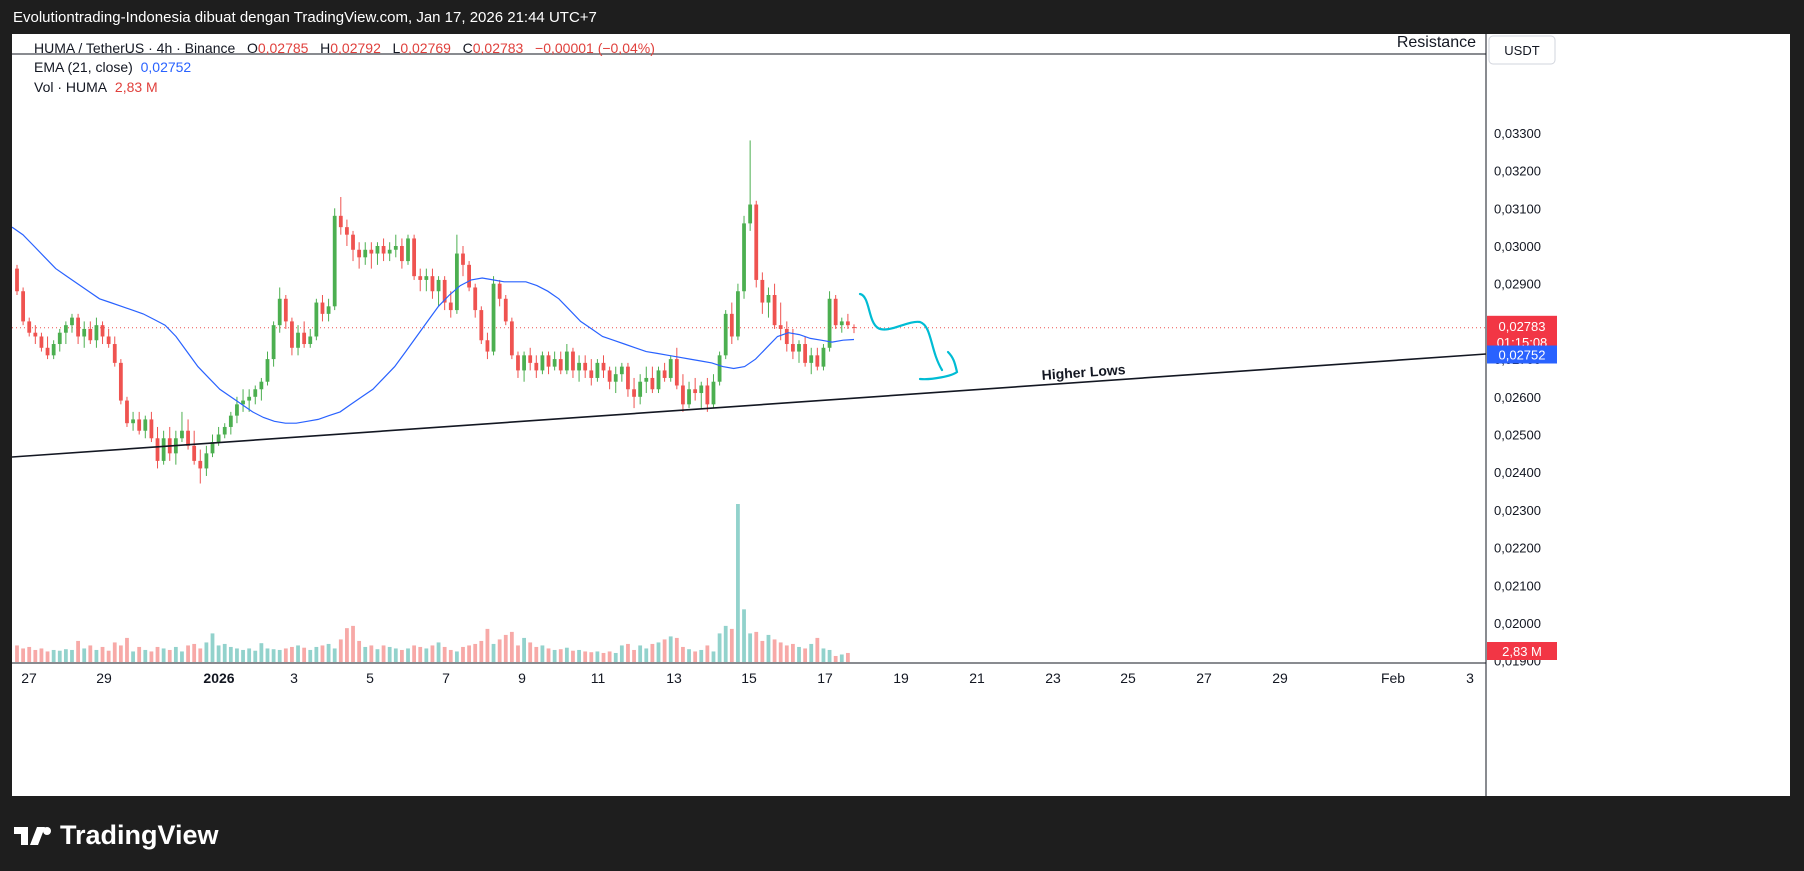 The width and height of the screenshot is (1804, 871). What do you see at coordinates (96, 87) in the screenshot?
I see `volume-legend: Vol · HUMA 2,83 M` at bounding box center [96, 87].